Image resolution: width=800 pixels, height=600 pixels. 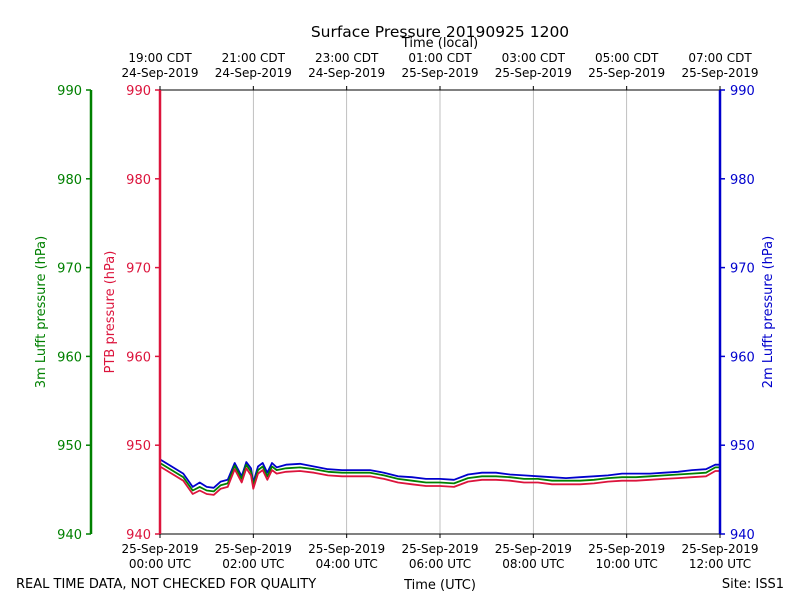 I want to click on luft3m-tick-label: 970, so click(x=69, y=269).